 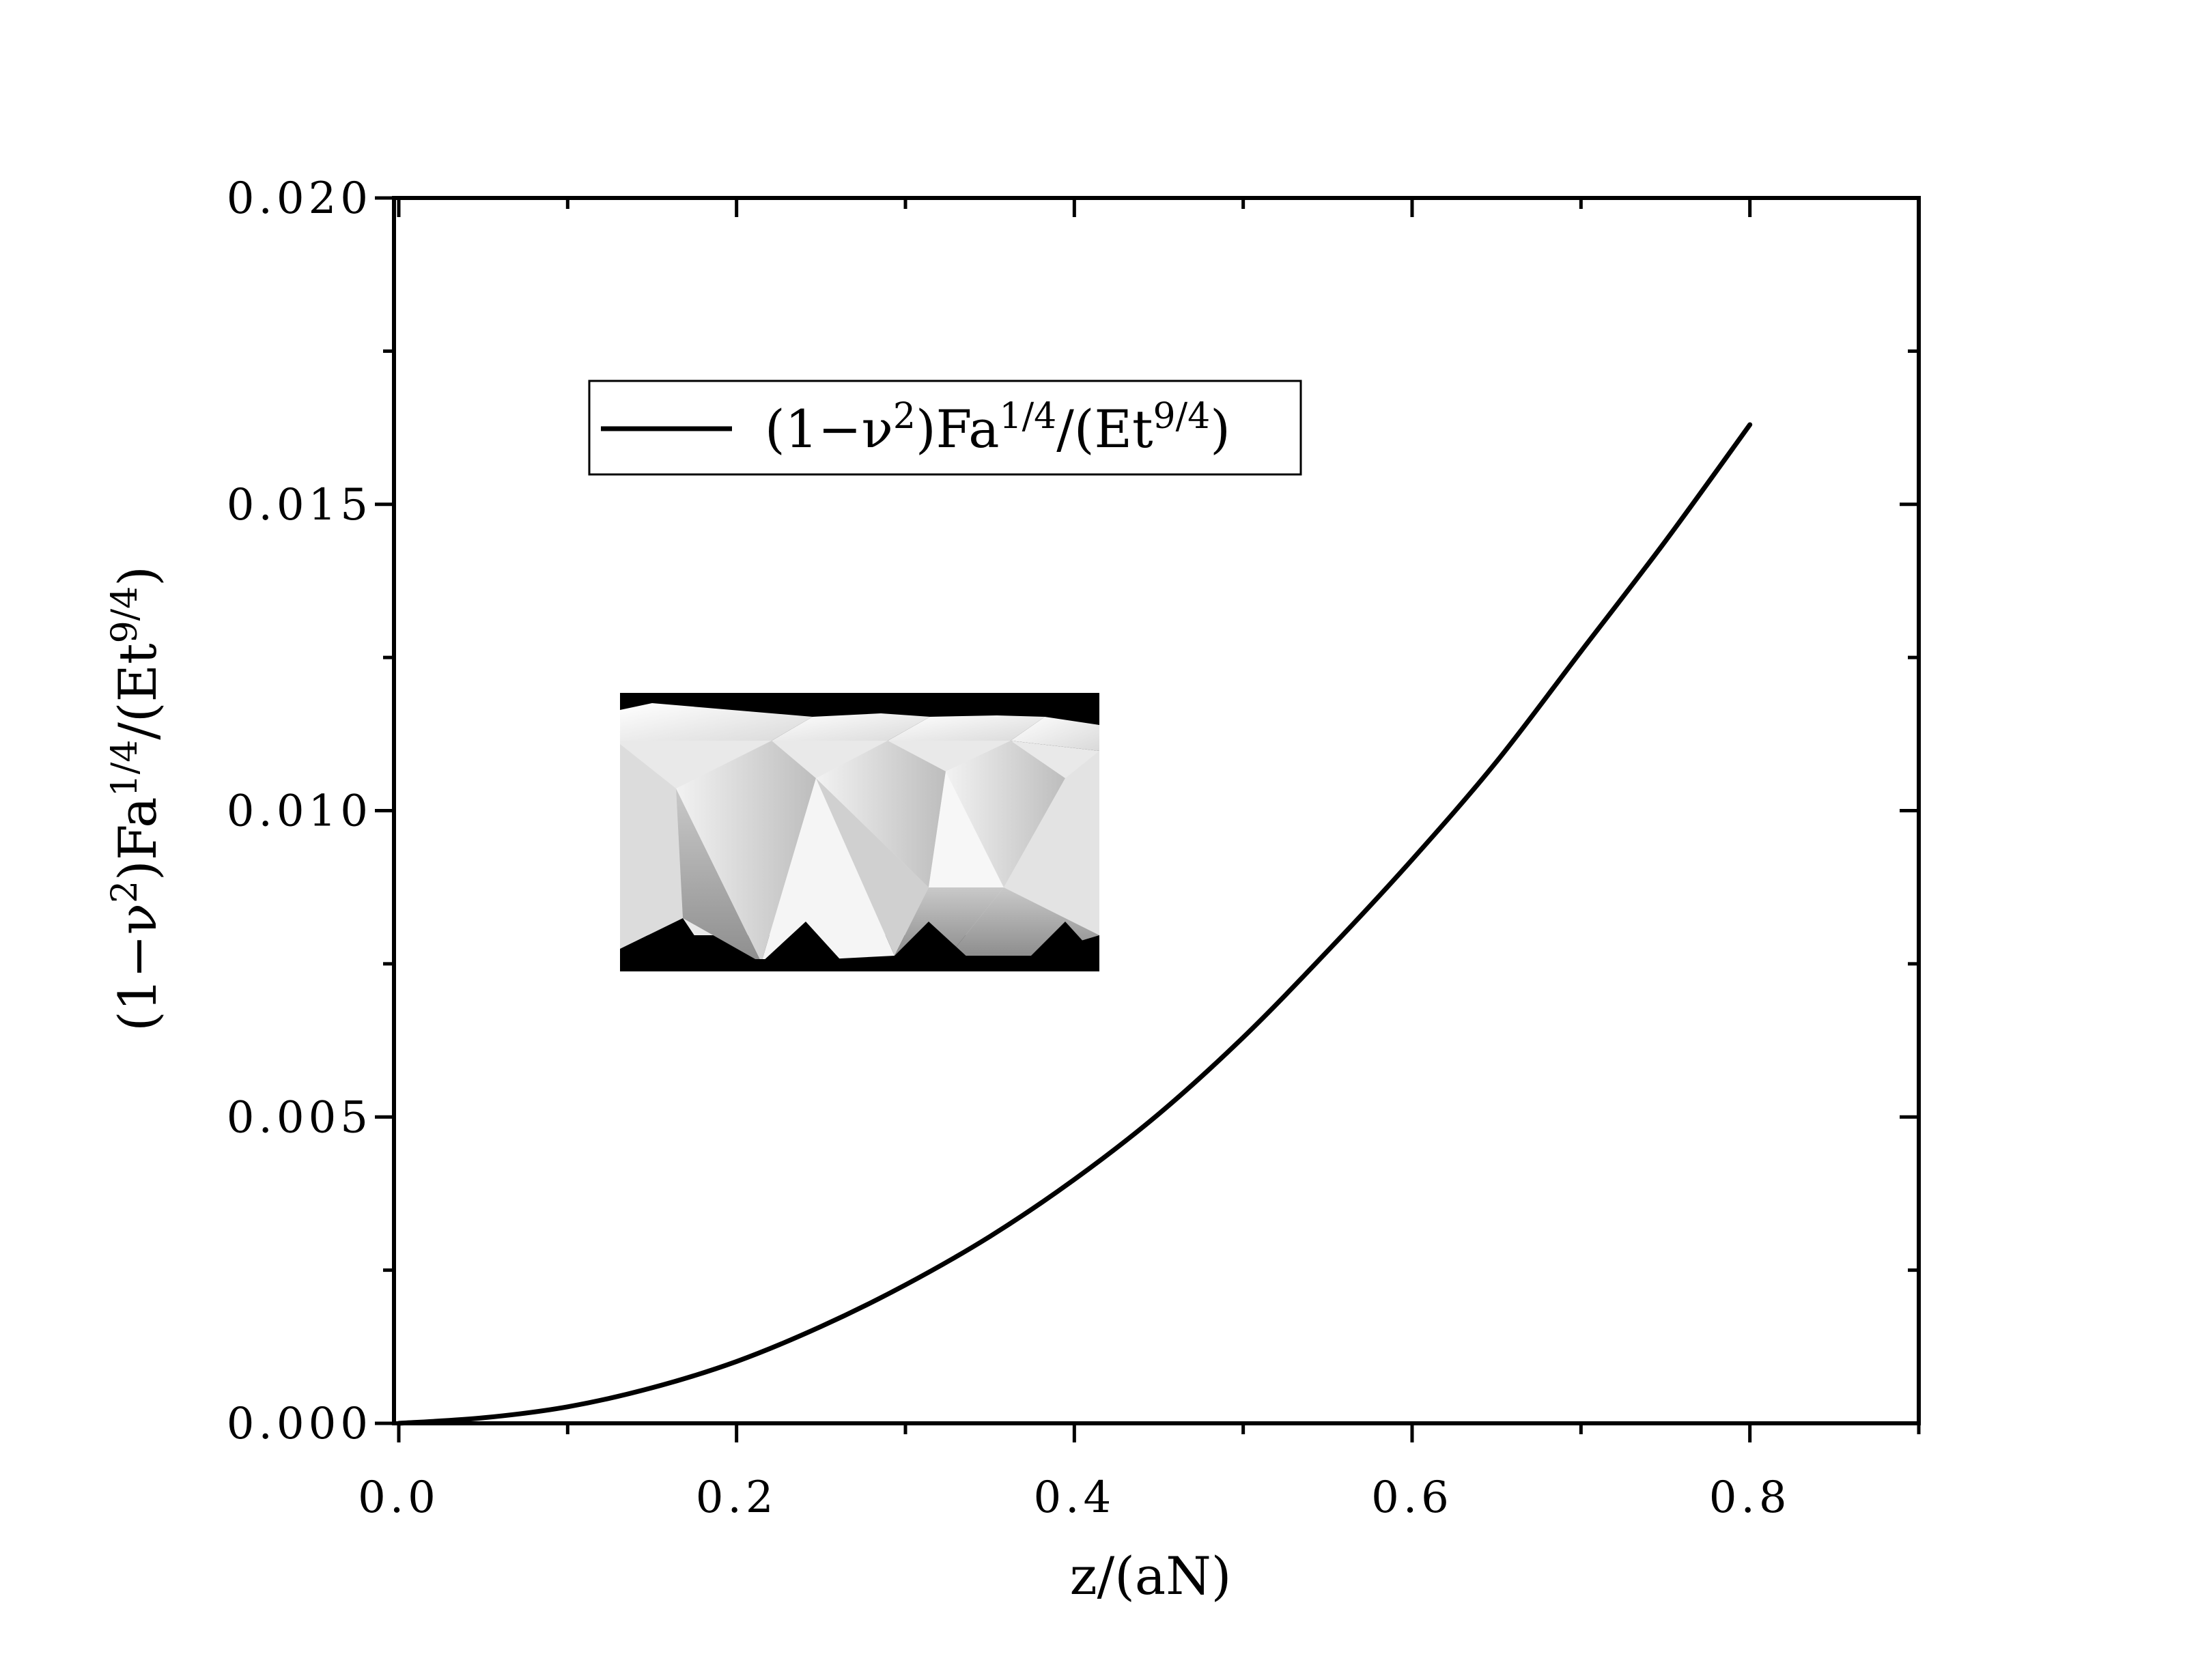 What do you see at coordinates (998, 427) in the screenshot?
I see `legend-label: (1−ν2)Fa1/4/(Et9/4)` at bounding box center [998, 427].